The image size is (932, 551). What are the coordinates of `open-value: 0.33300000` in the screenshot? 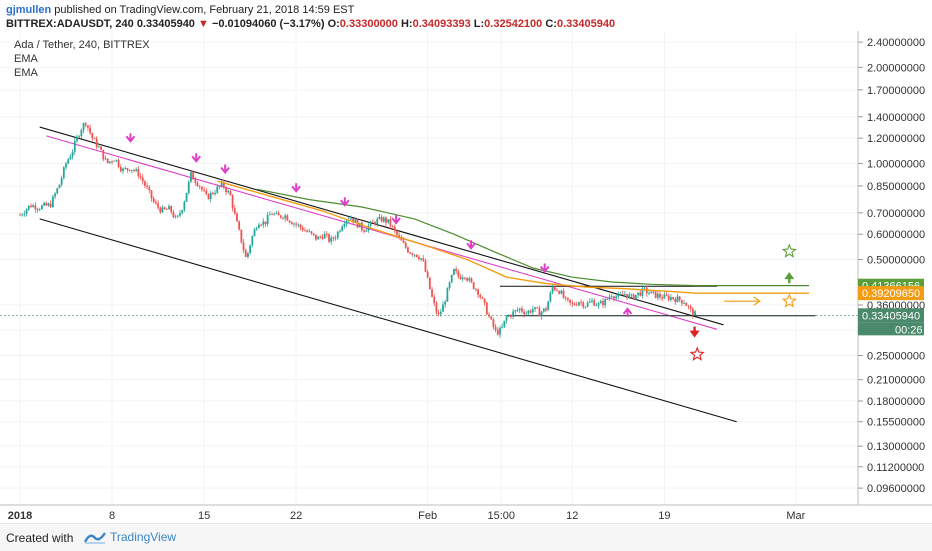 It's located at (368, 24).